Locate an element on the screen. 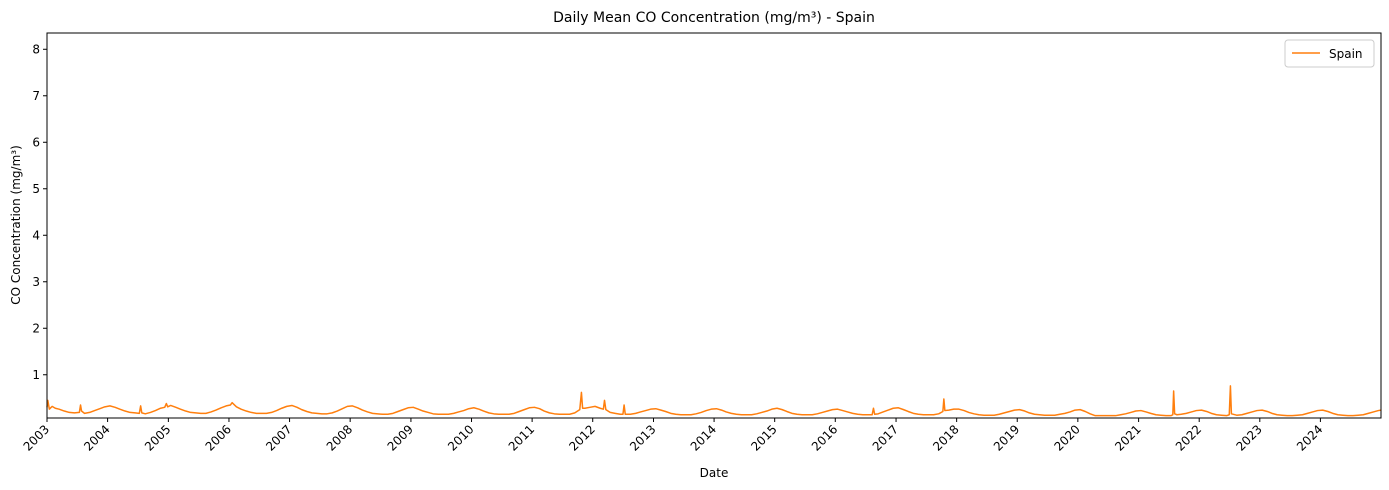 The height and width of the screenshot is (490, 1389). y-tick-label: 8 is located at coordinates (36, 49).